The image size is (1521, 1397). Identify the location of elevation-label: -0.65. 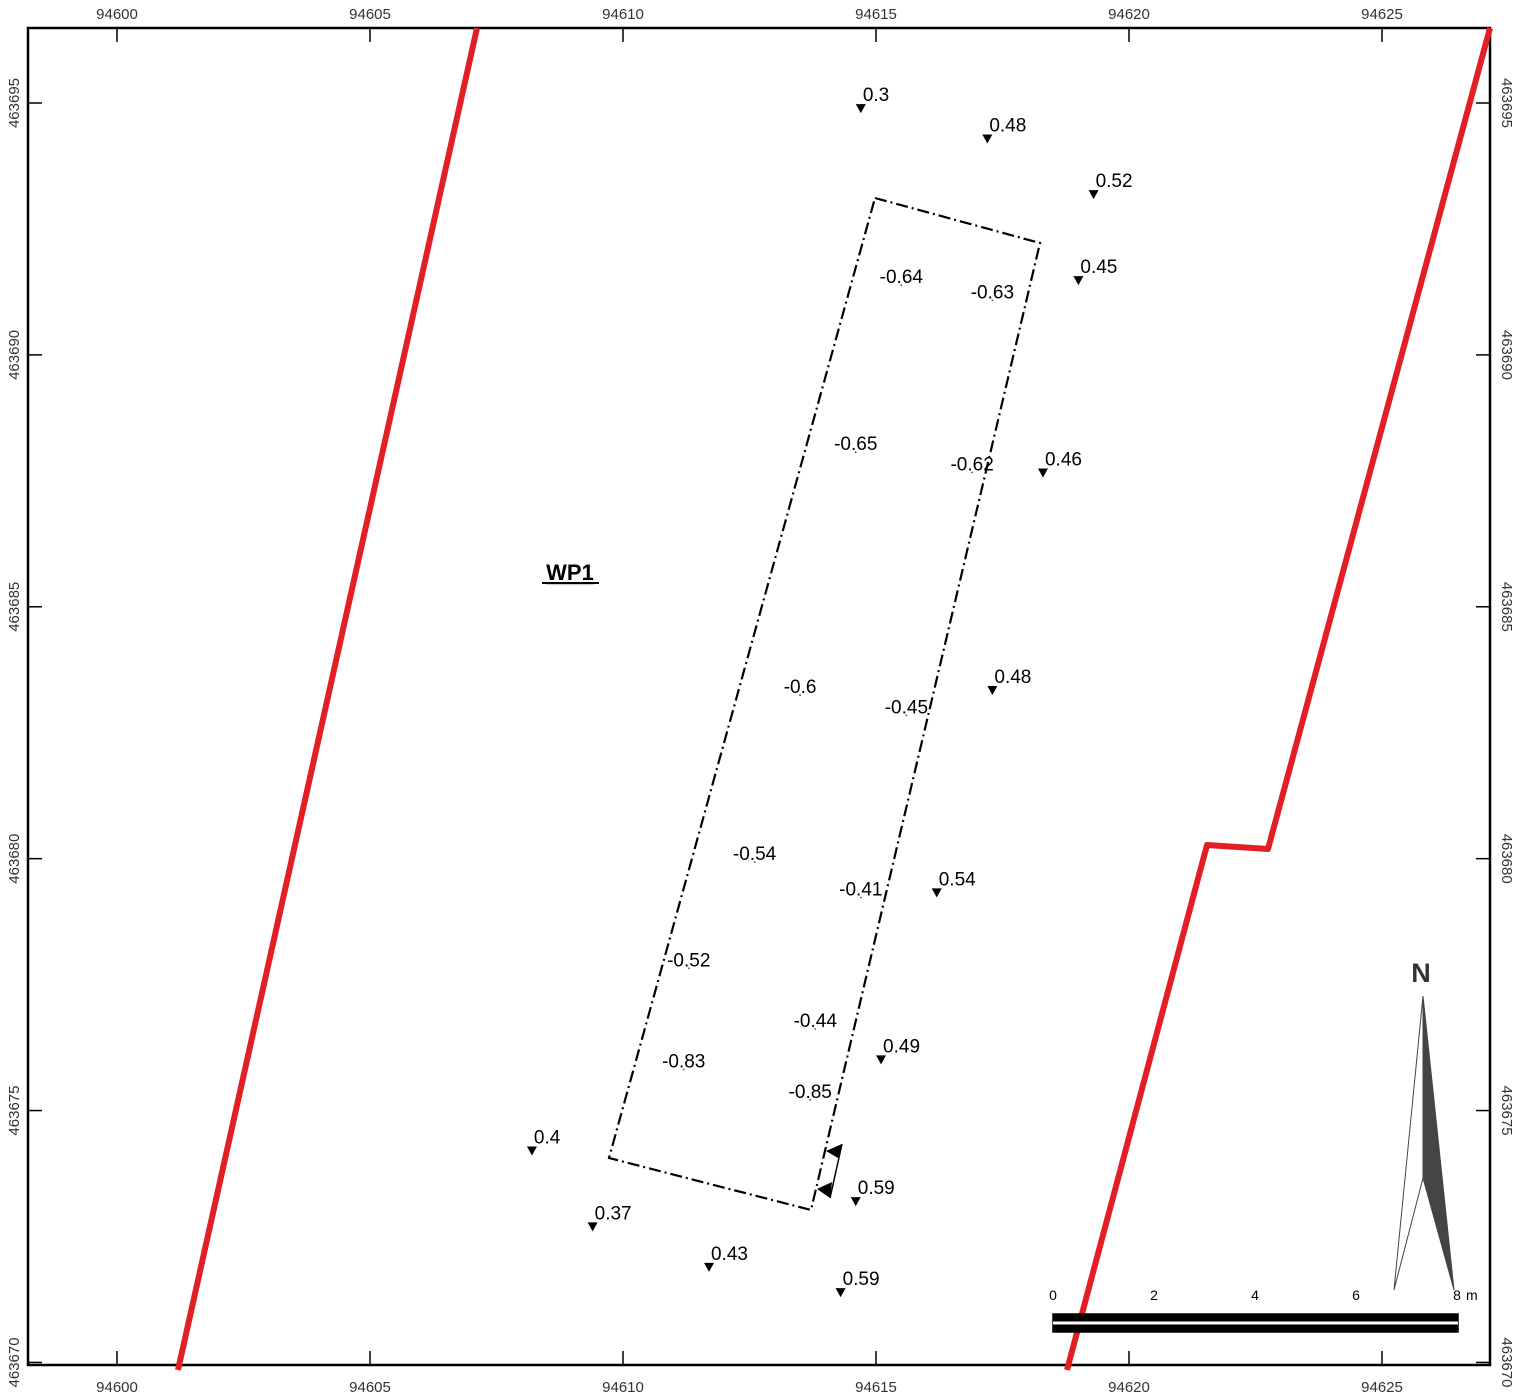
(855, 444).